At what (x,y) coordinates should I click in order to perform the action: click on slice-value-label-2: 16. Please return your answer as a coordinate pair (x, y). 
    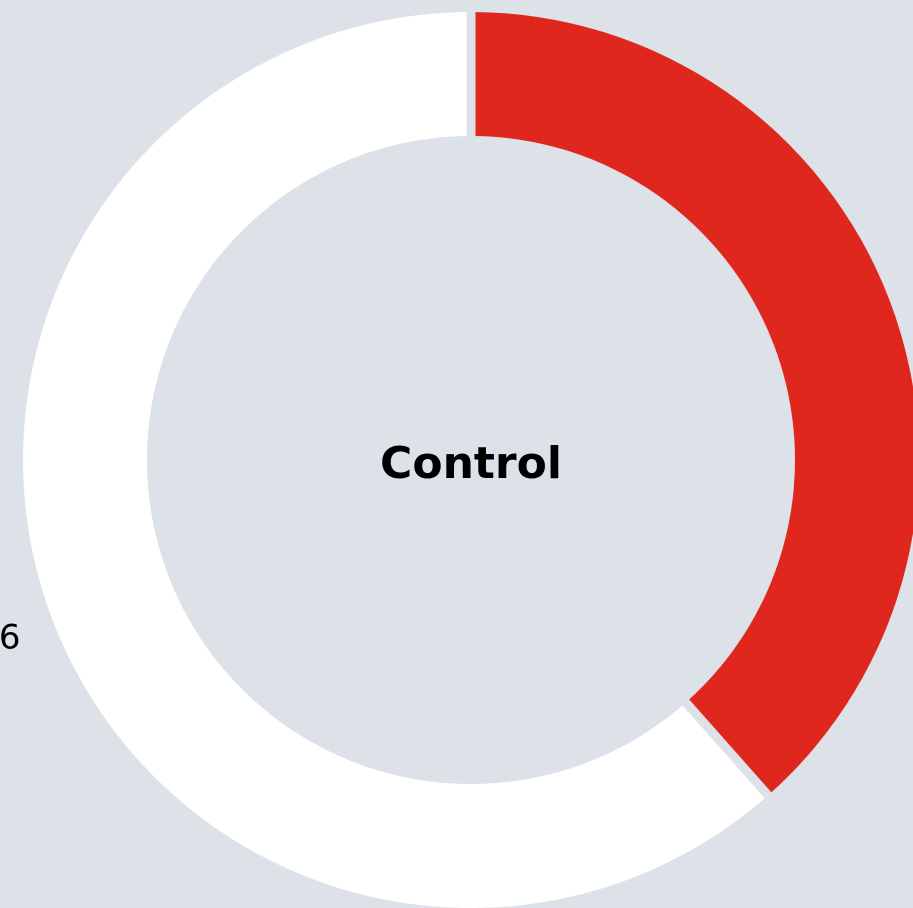
    Looking at the image, I should click on (10, 638).